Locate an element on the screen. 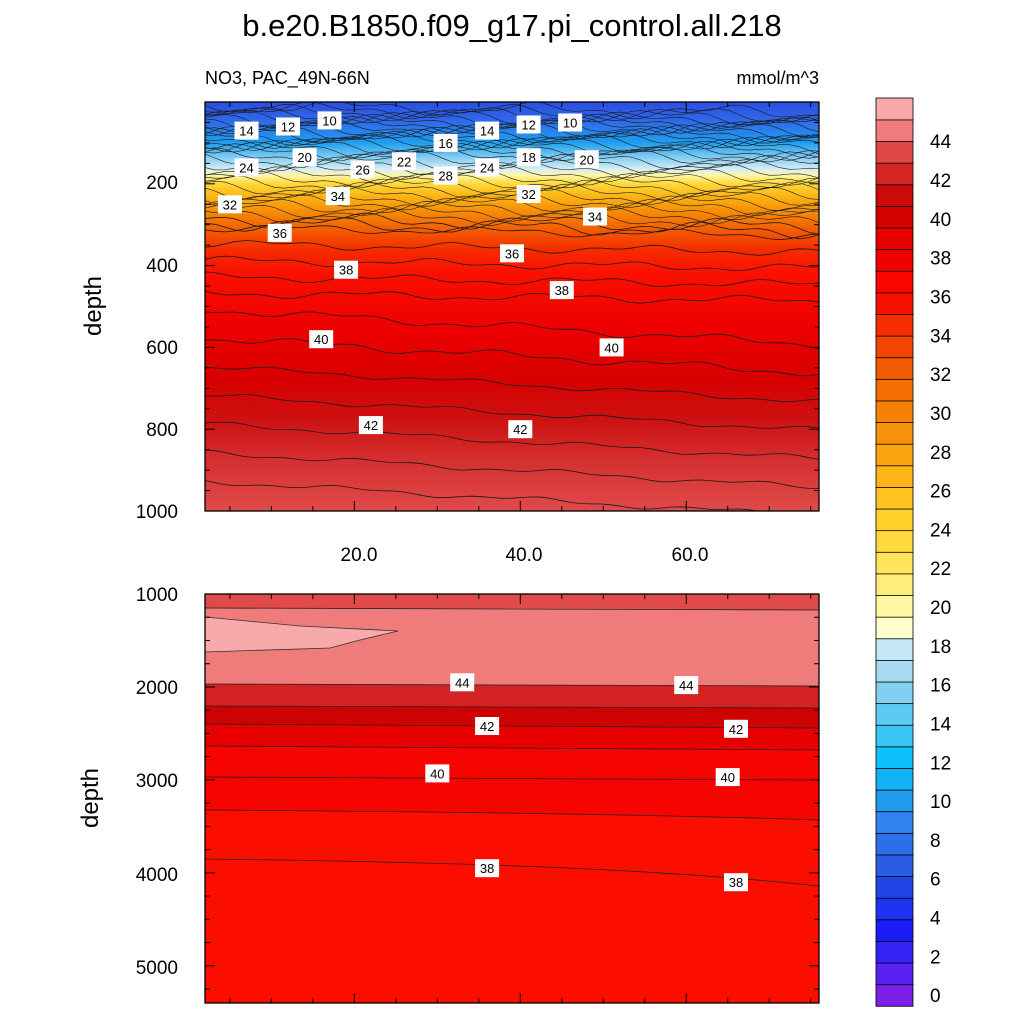 This screenshot has height=1024, width=1024. colorbar-label: 24 is located at coordinates (941, 530).